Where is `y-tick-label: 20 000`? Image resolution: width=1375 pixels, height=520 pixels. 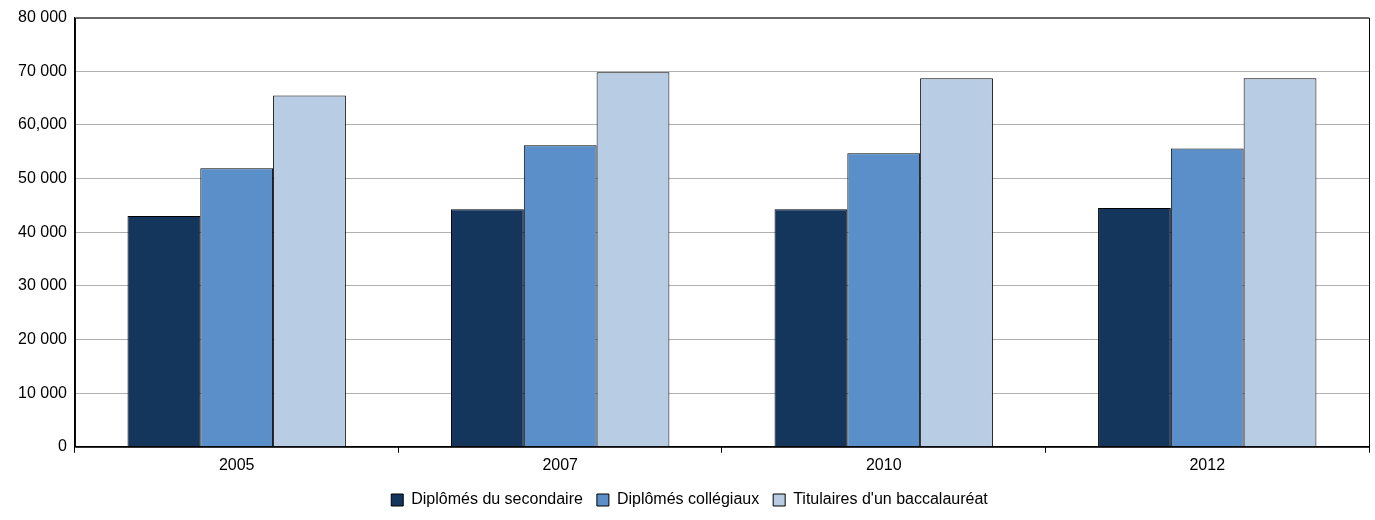
y-tick-label: 20 000 is located at coordinates (43, 338).